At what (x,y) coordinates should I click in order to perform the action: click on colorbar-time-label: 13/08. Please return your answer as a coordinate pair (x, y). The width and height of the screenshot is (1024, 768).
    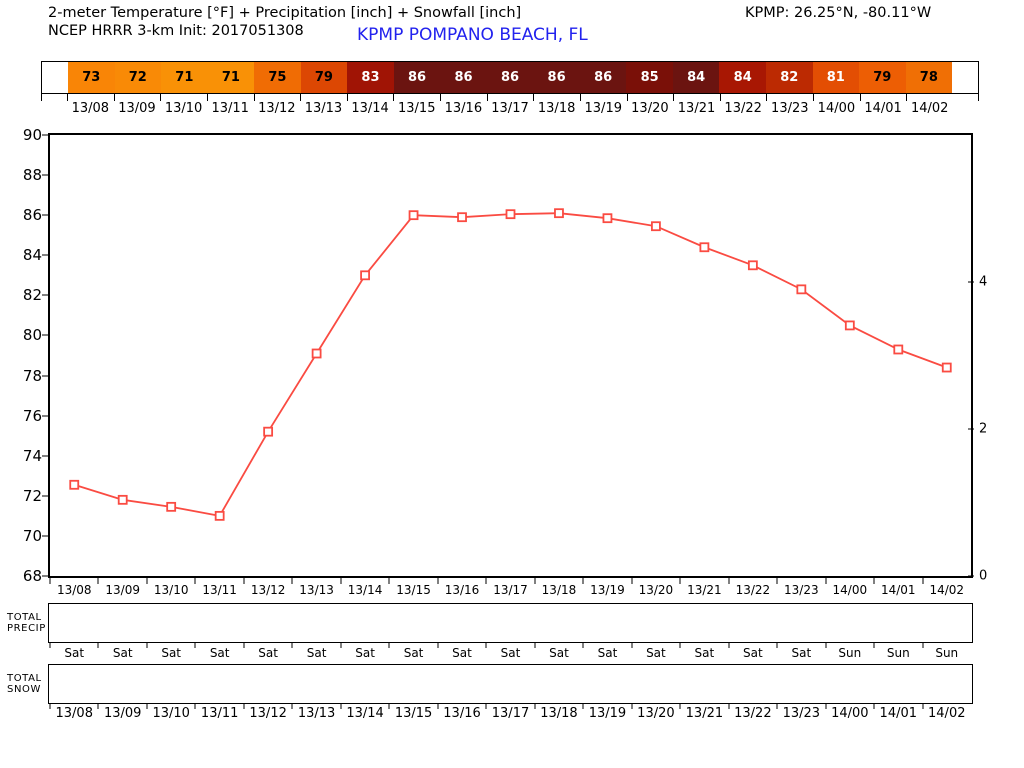
    Looking at the image, I should click on (90, 108).